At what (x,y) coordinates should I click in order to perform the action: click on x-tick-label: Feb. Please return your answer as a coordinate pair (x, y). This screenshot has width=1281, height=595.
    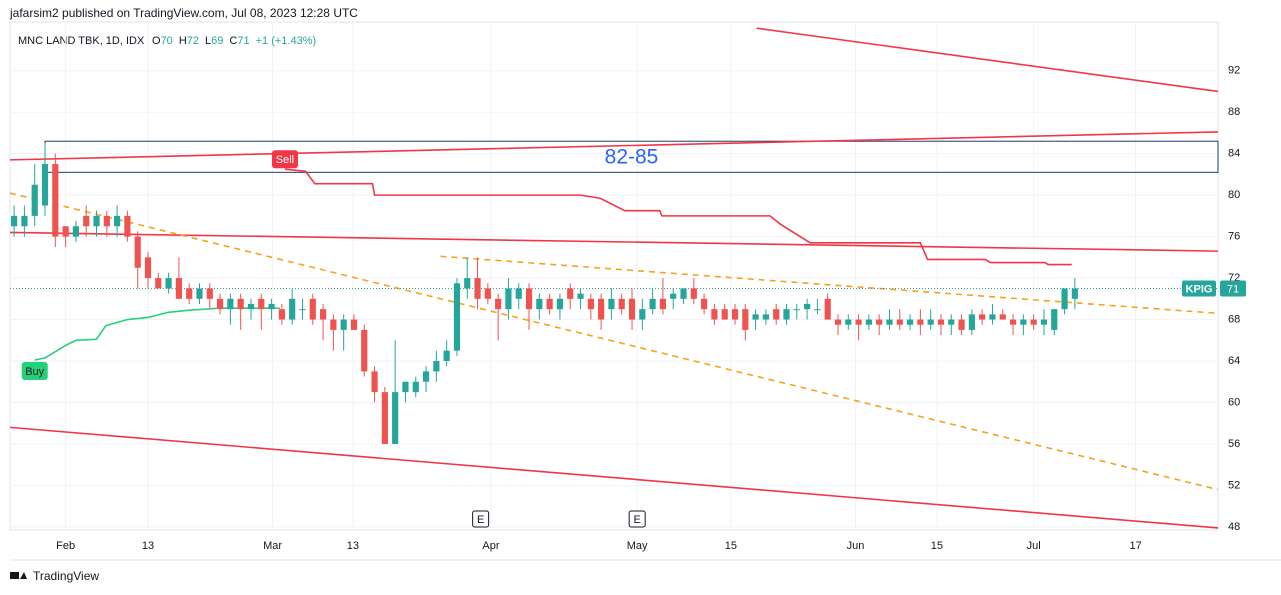
    Looking at the image, I should click on (65, 546).